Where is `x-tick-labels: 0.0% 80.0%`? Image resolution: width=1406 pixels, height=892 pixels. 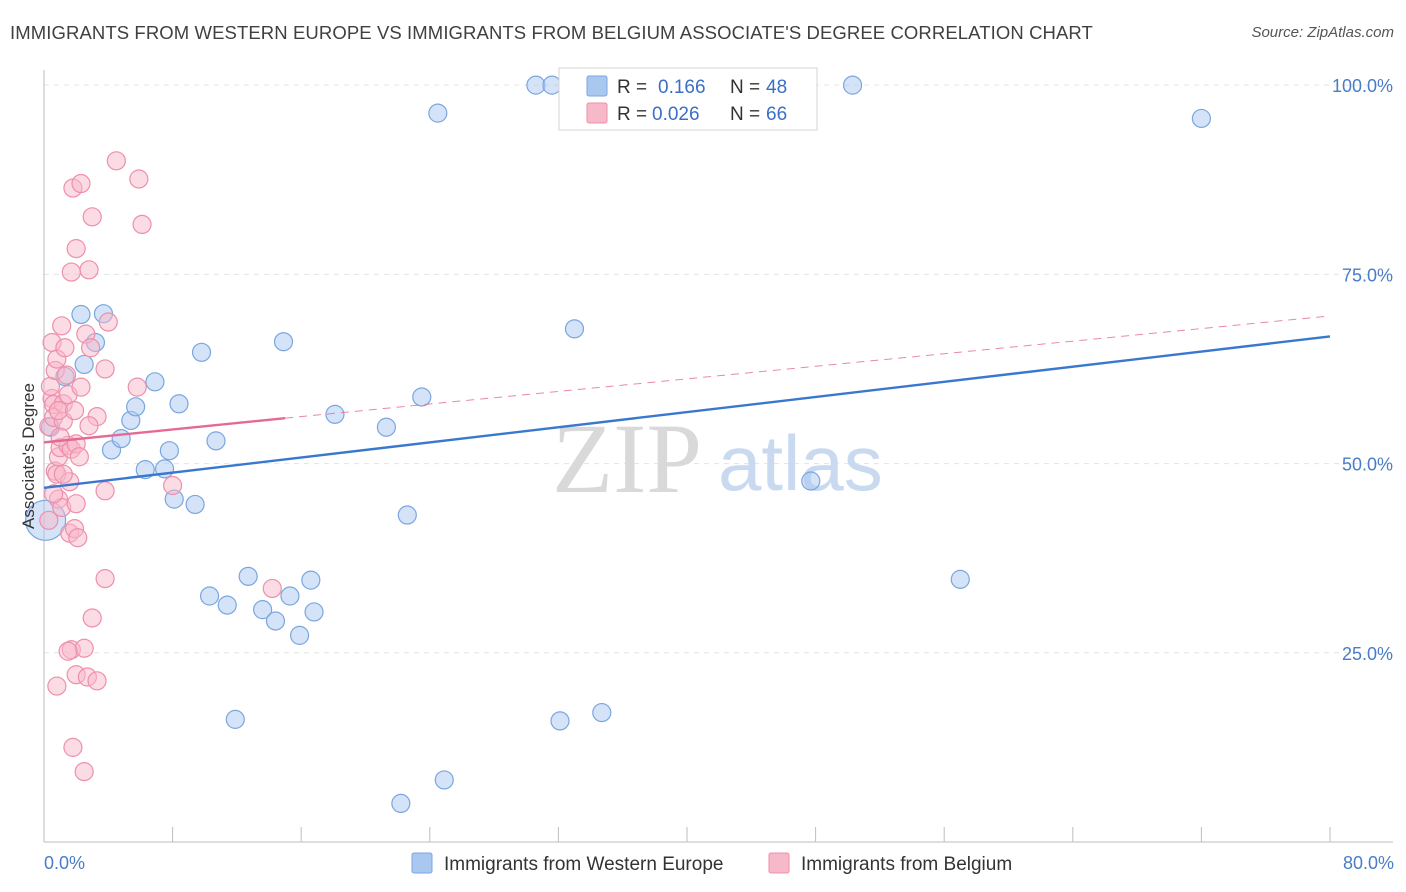 x-tick-labels: 0.0% 80.0% is located at coordinates (719, 863).